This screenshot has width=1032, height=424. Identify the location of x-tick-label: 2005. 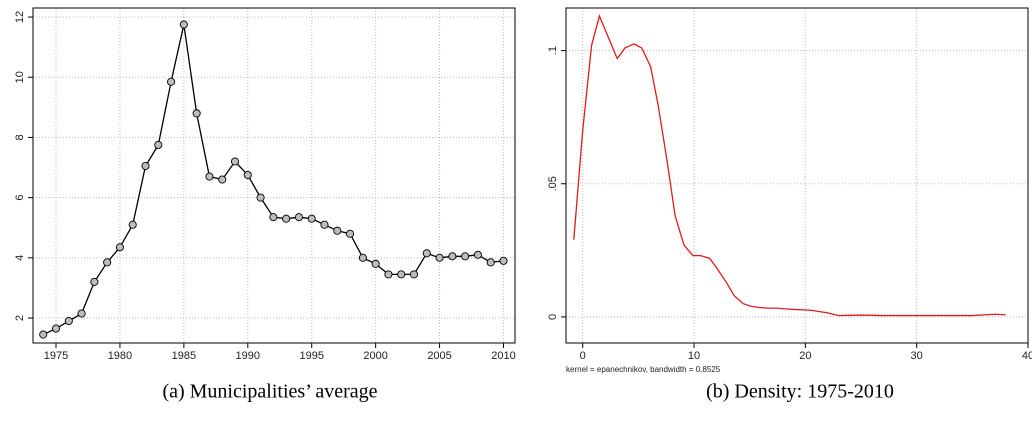
(439, 356).